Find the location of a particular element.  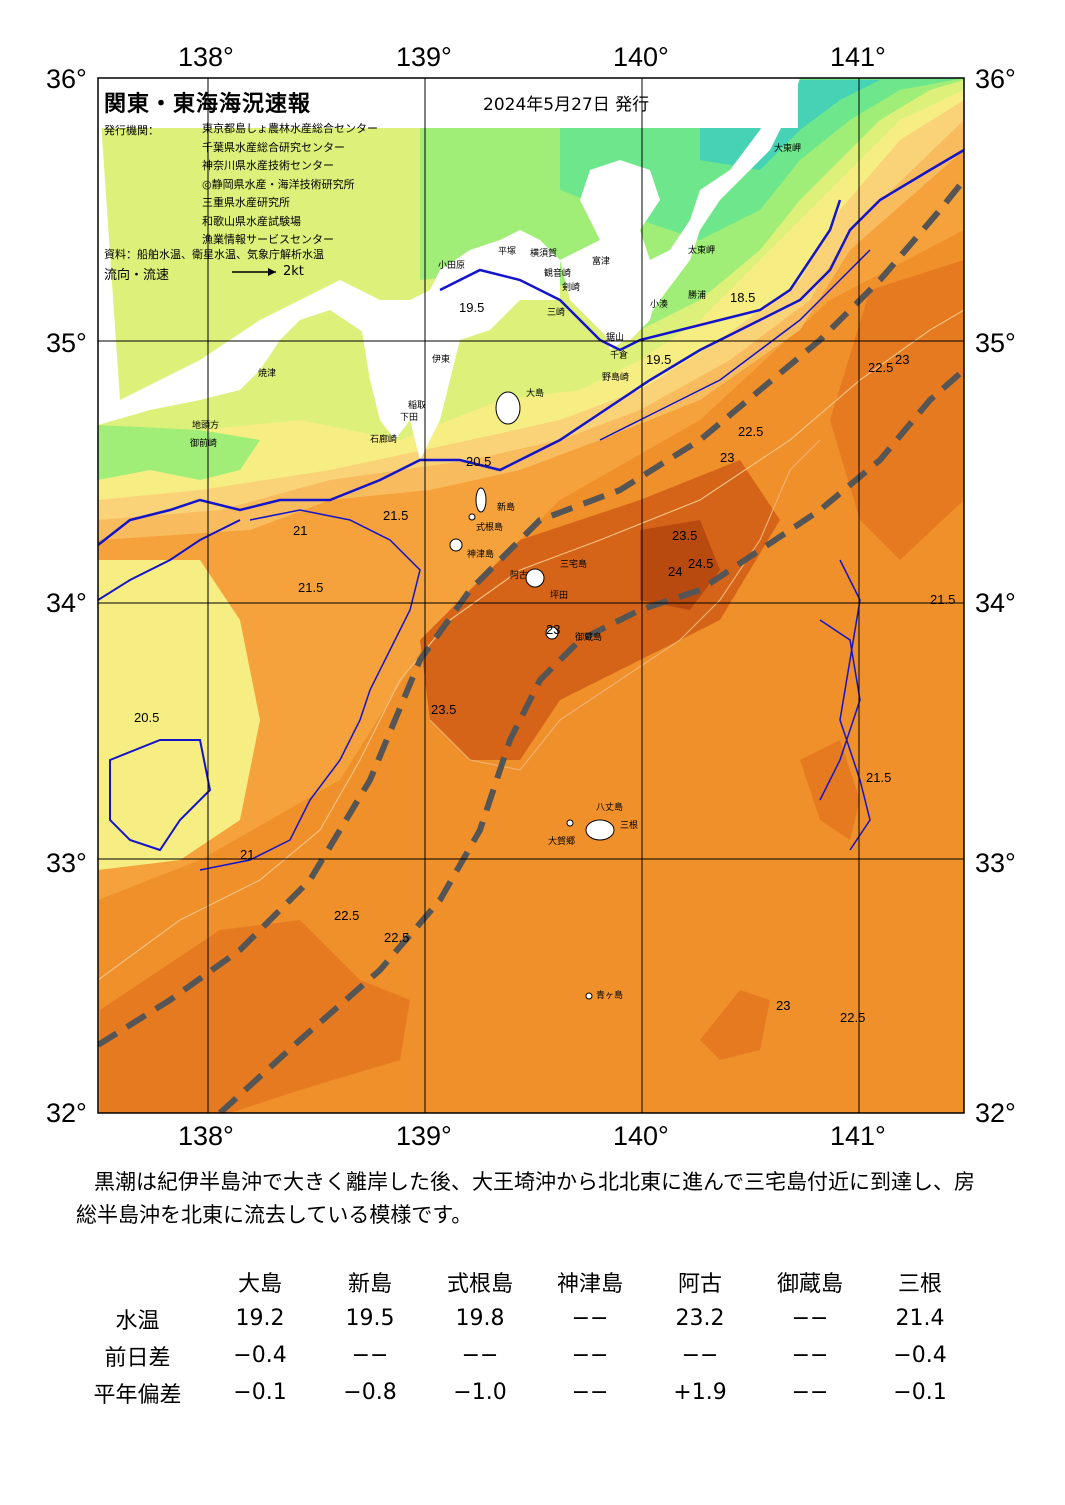

table-cell: 19.8 is located at coordinates (480, 1318).